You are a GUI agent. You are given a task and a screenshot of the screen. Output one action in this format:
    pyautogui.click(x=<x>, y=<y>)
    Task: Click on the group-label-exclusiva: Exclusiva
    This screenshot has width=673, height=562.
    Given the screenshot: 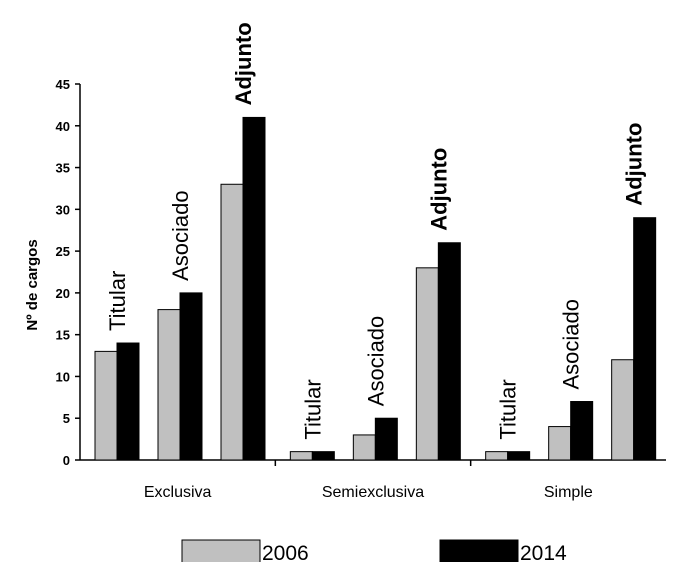 What is the action you would take?
    pyautogui.click(x=178, y=492)
    